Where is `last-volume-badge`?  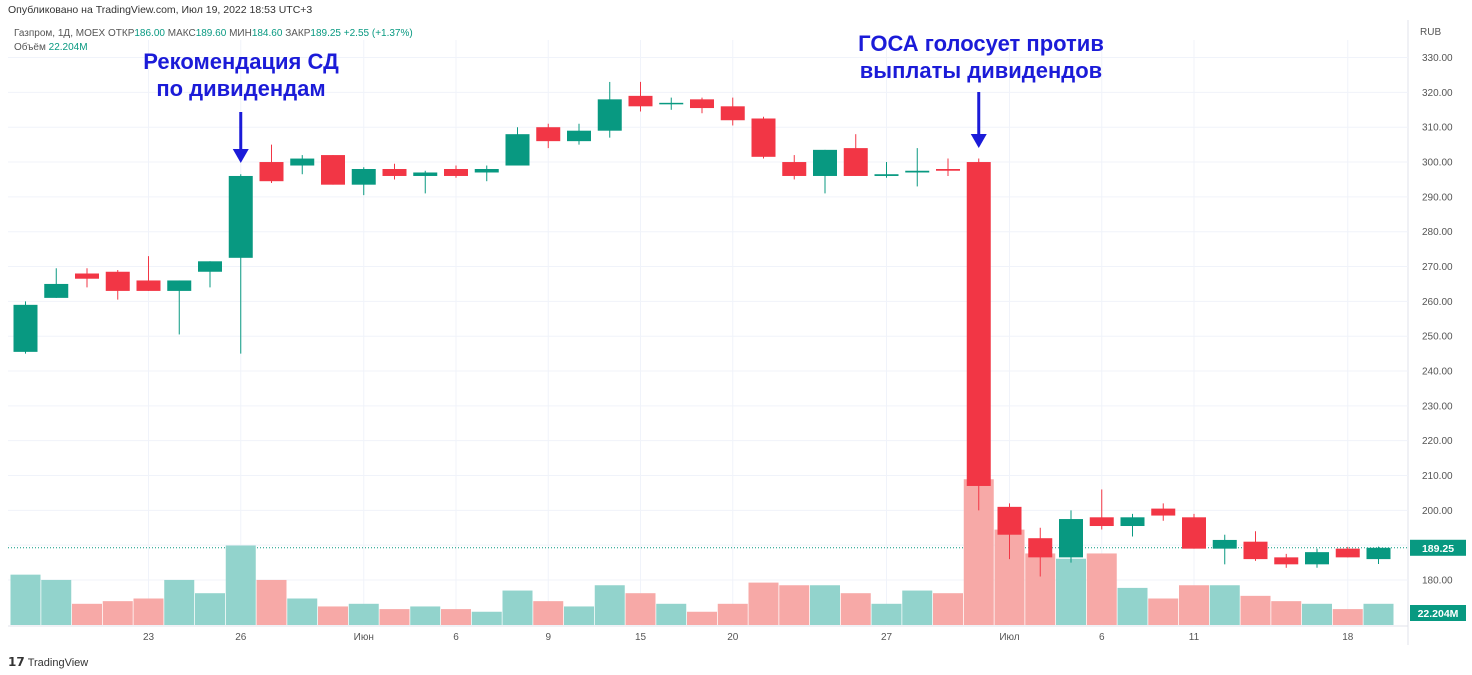 last-volume-badge is located at coordinates (1438, 613).